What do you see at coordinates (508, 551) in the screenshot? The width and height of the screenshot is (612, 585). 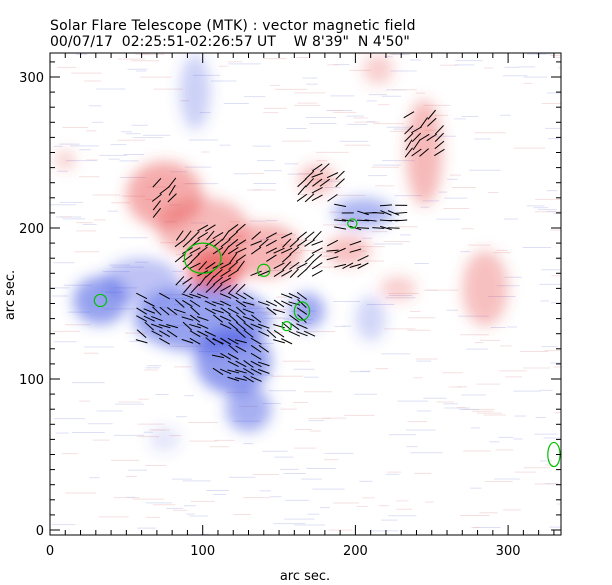 I see `x-tick-label: 300` at bounding box center [508, 551].